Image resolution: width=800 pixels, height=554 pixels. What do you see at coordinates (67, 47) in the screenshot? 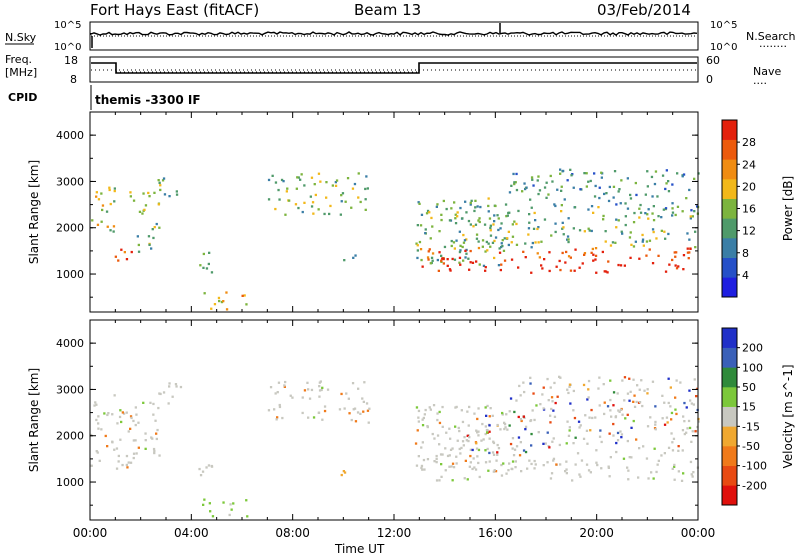
I see `noise-tick-bottom-left: 10^0` at bounding box center [67, 47].